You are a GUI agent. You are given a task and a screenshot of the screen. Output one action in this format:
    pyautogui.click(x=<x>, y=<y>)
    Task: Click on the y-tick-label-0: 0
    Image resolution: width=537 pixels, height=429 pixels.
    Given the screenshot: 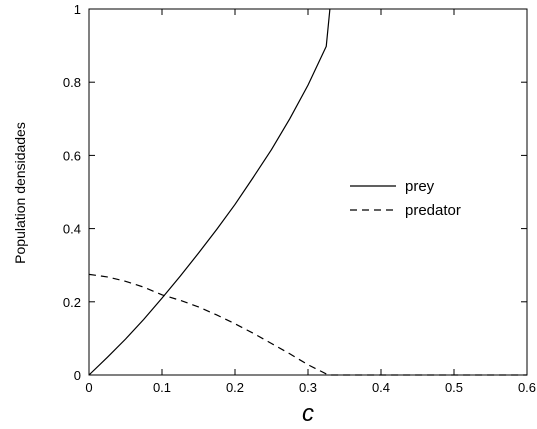 What is the action you would take?
    pyautogui.click(x=77, y=375)
    